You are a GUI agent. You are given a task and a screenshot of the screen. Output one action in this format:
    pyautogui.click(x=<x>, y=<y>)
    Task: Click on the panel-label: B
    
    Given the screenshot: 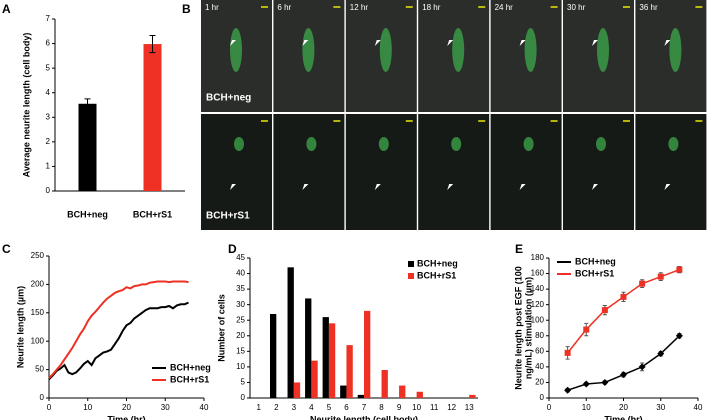 What is the action you would take?
    pyautogui.click(x=186, y=9)
    